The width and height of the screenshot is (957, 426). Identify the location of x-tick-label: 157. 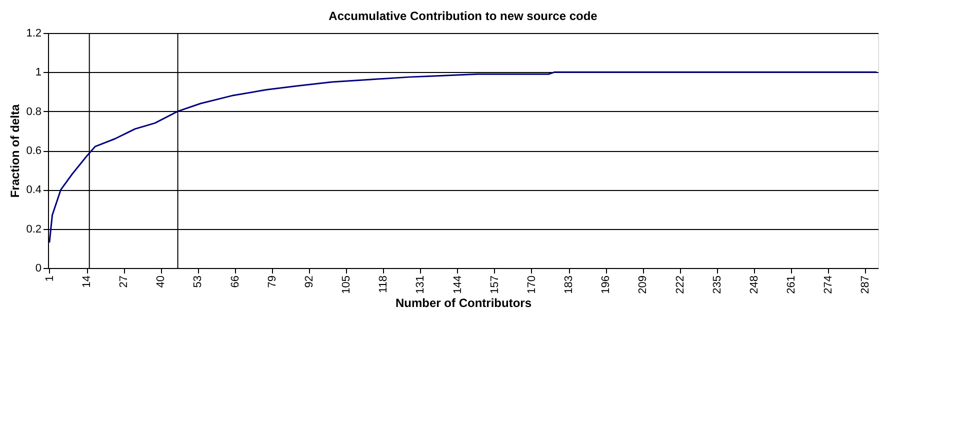
(494, 285).